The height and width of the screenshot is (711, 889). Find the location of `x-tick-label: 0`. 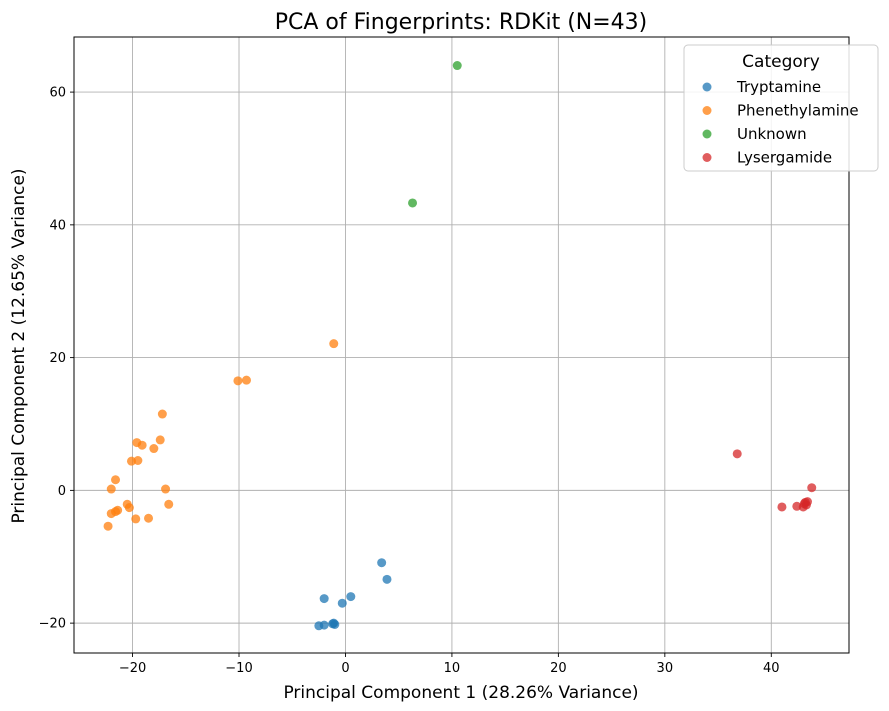

x-tick-label: 0 is located at coordinates (345, 668).